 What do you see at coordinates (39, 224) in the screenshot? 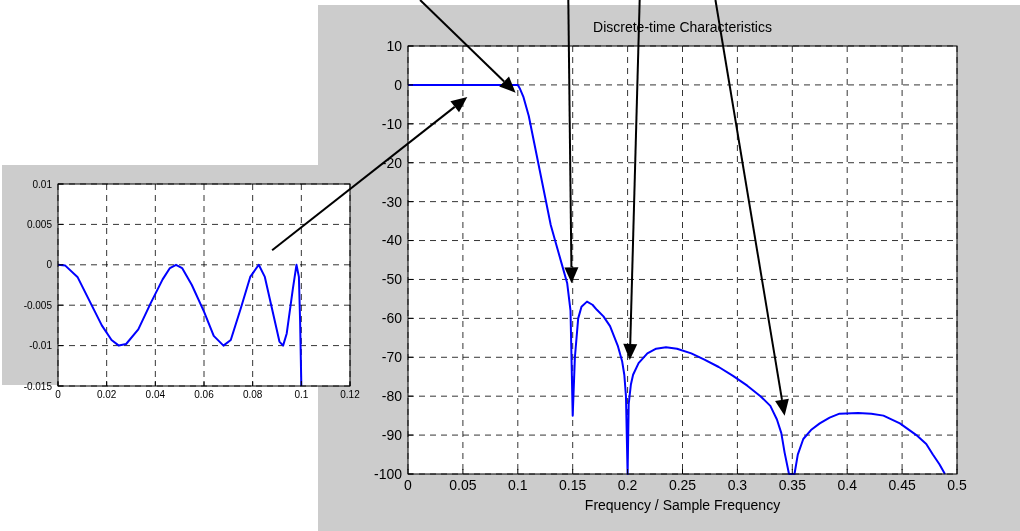
I see `y-tick-label: 0.005` at bounding box center [39, 224].